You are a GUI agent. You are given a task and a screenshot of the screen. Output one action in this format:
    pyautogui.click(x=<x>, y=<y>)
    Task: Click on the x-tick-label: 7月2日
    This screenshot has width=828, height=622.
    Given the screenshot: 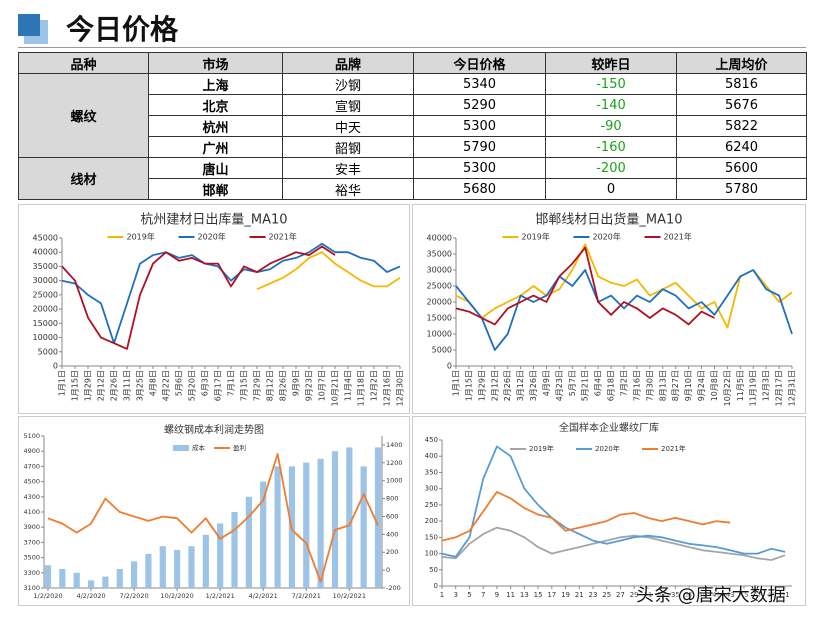 What is the action you would take?
    pyautogui.click(x=624, y=383)
    